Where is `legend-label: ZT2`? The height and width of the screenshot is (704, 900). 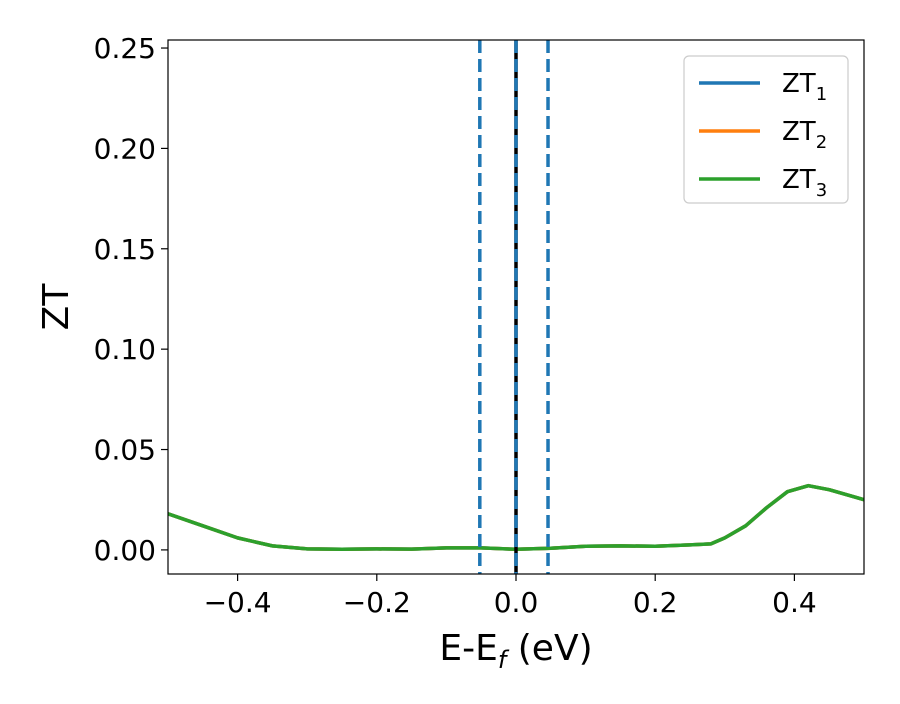
legend-label: ZT2 is located at coordinates (804, 135).